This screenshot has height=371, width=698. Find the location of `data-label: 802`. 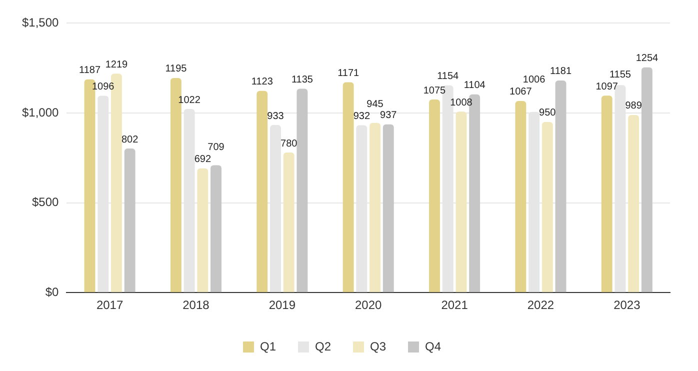

data-label: 802 is located at coordinates (130, 140).